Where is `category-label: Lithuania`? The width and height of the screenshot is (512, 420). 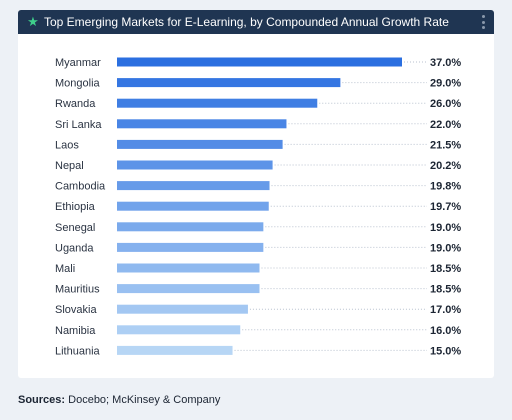 category-label: Lithuania is located at coordinates (78, 351).